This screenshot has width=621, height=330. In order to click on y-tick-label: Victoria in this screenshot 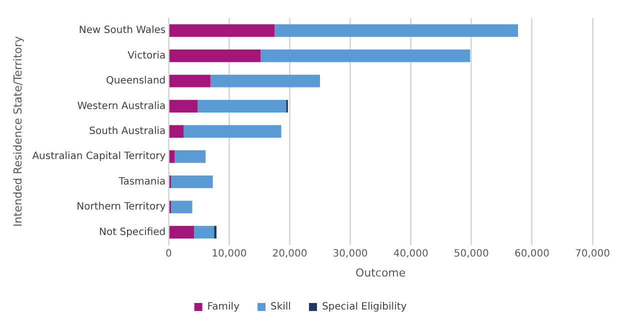, I will do `click(147, 56)`.